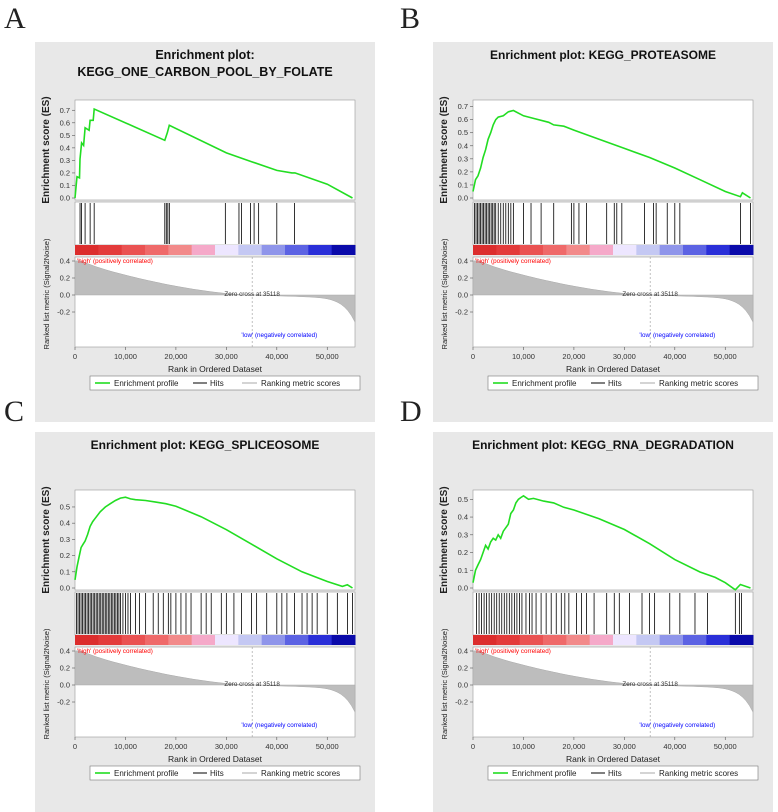 This screenshot has width=778, height=812. What do you see at coordinates (125, 746) in the screenshot?
I see `p2-x-tick-label-1: 10,000` at bounding box center [125, 746].